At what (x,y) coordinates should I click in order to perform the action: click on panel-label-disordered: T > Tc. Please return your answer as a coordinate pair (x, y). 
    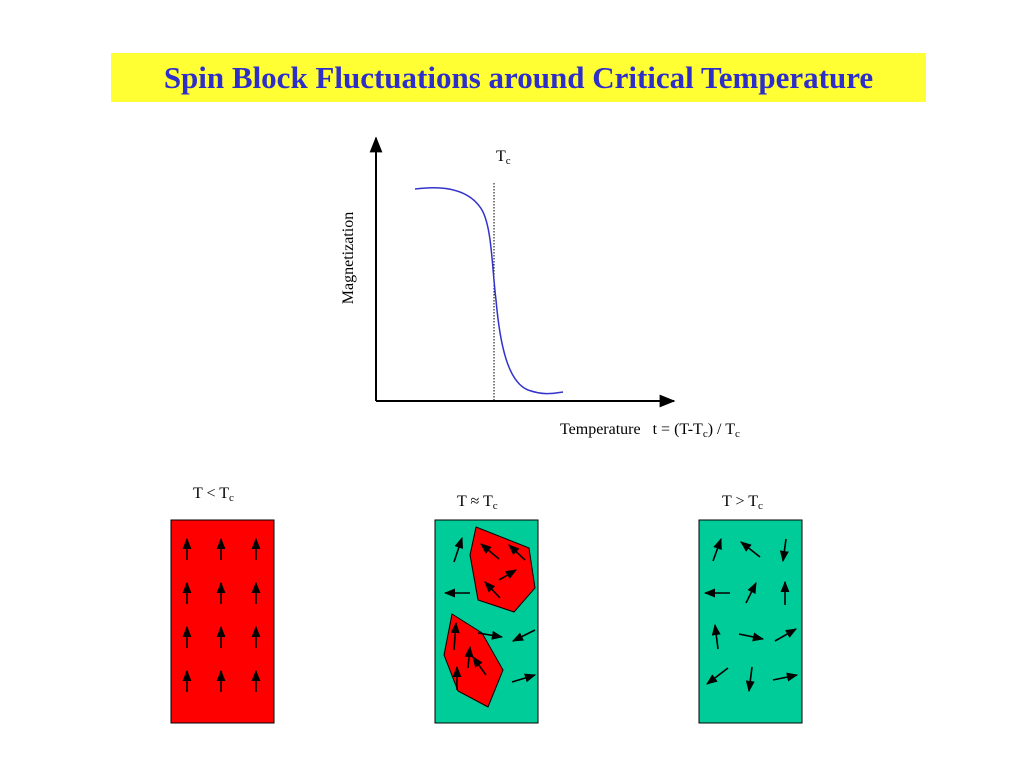
    Looking at the image, I should click on (742, 502).